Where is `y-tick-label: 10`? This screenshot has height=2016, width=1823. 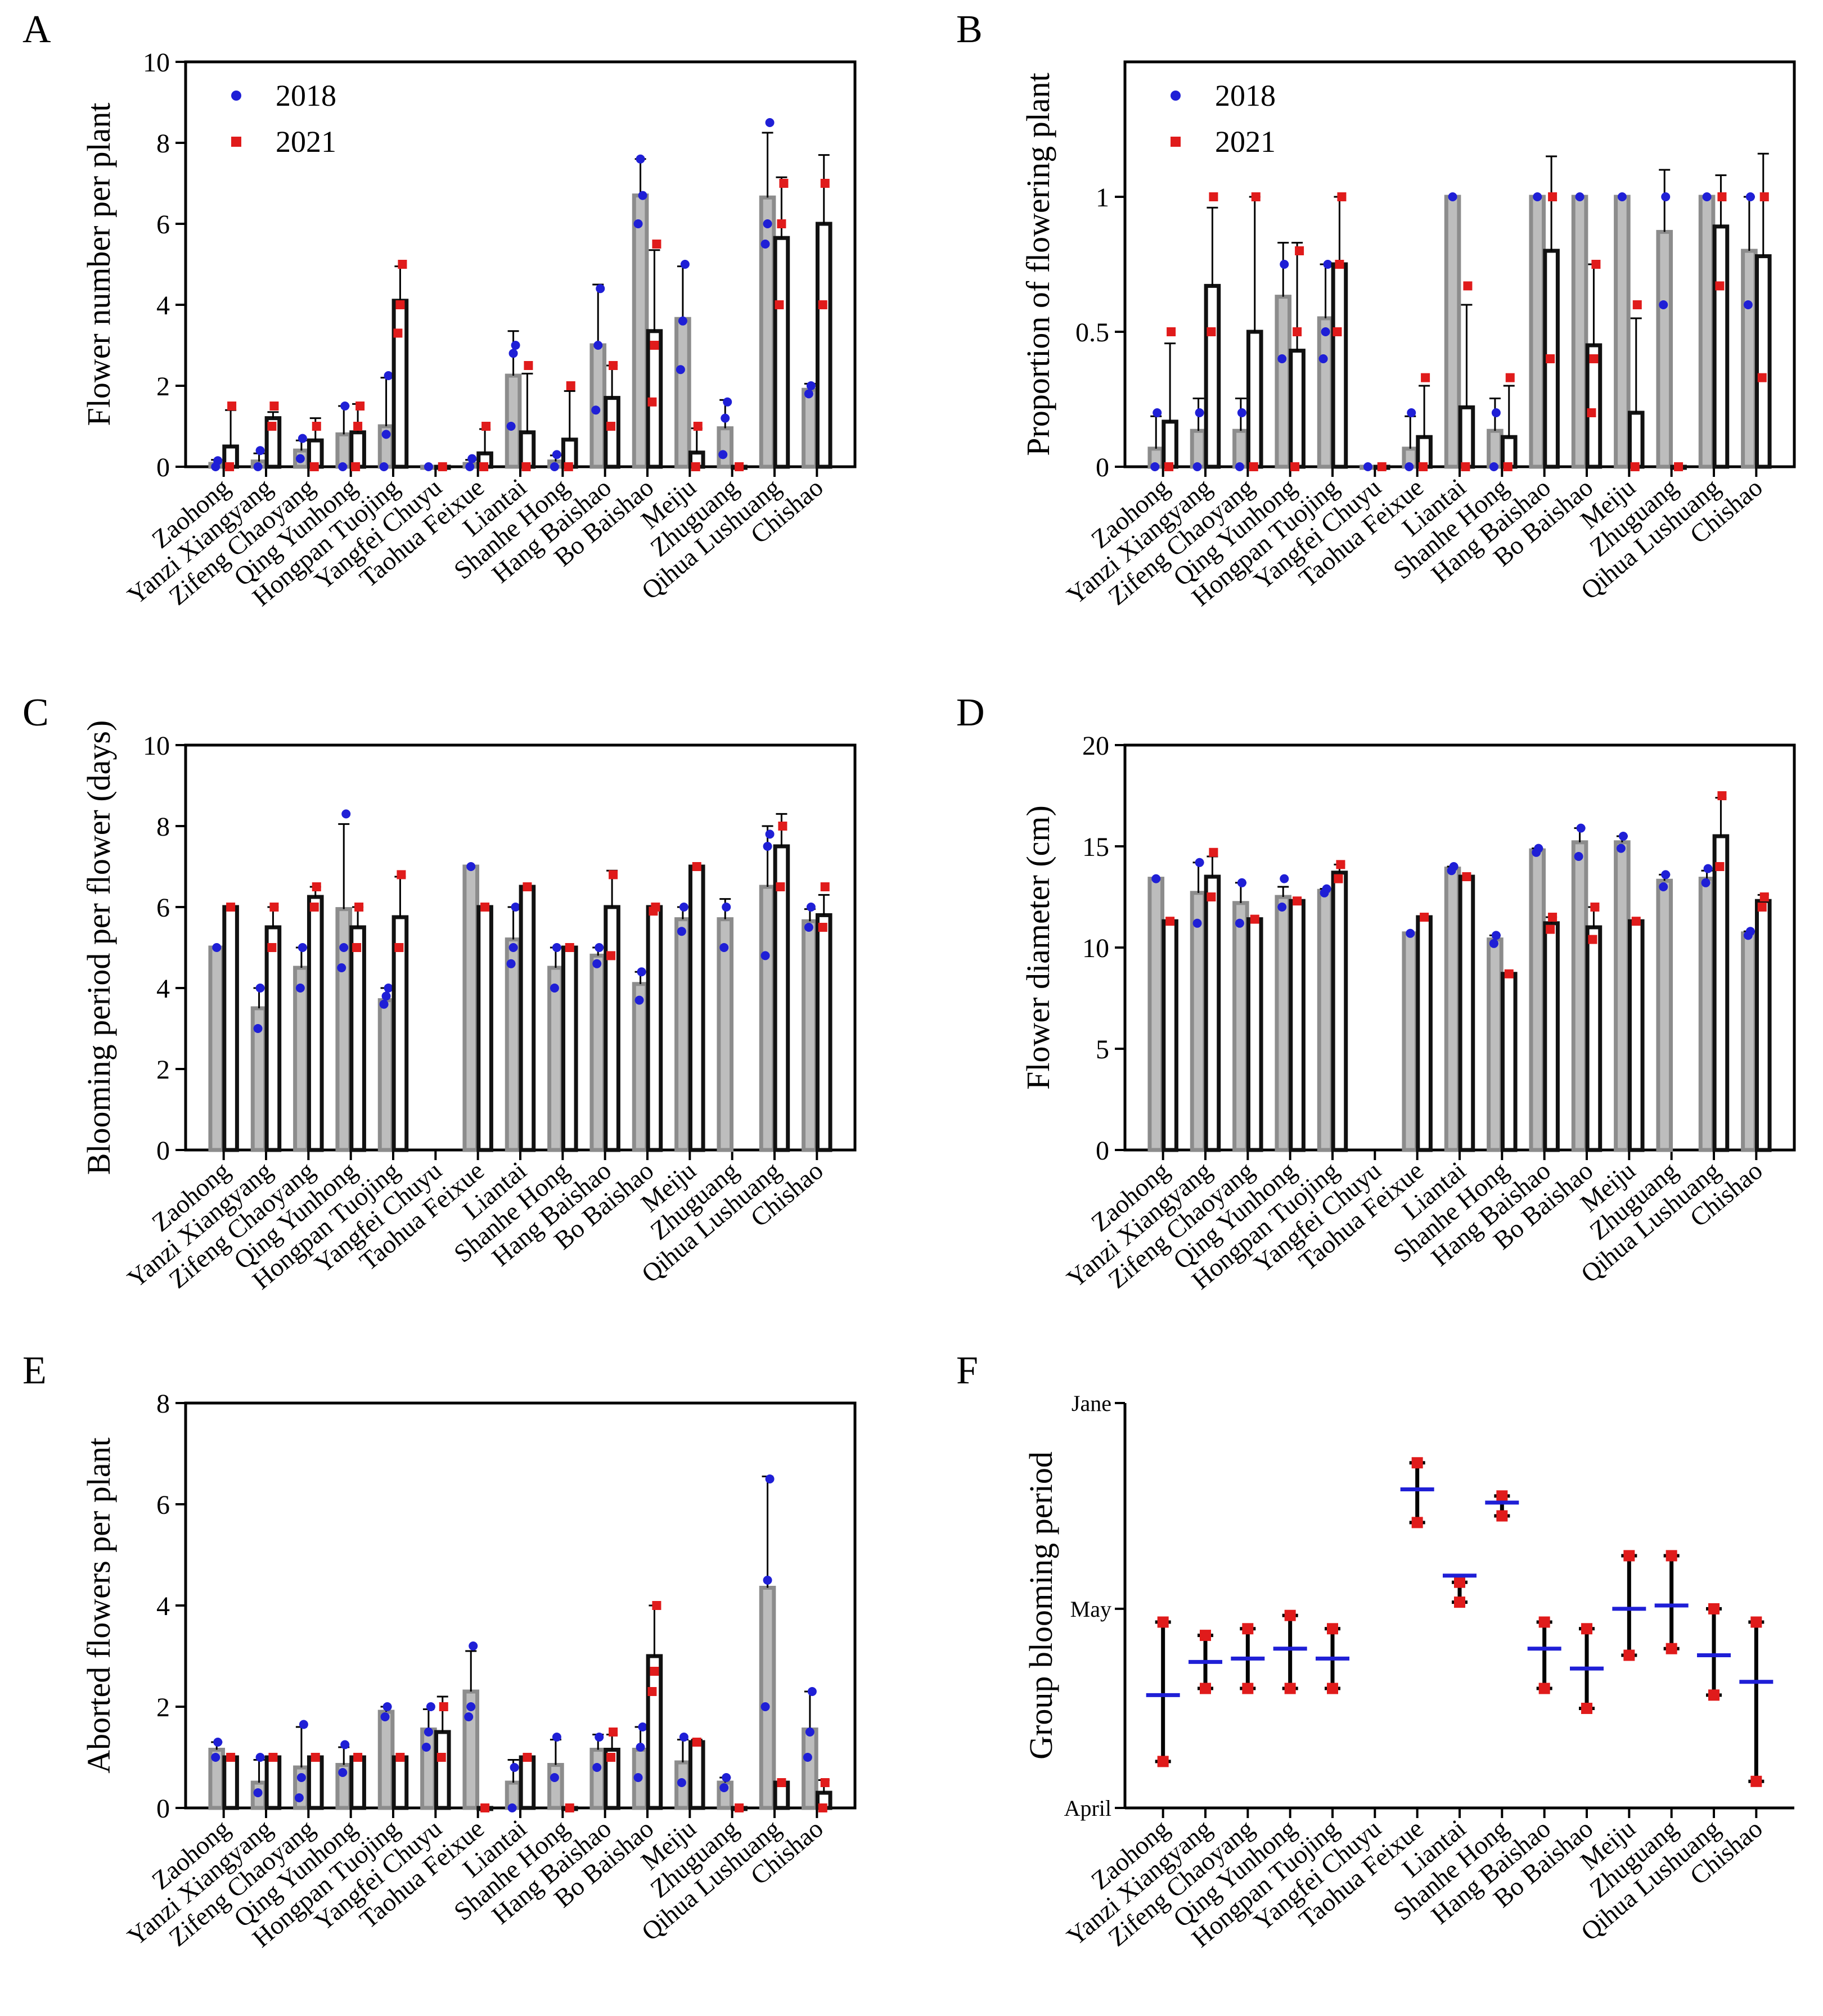
y-tick-label: 10 is located at coordinates (1096, 948).